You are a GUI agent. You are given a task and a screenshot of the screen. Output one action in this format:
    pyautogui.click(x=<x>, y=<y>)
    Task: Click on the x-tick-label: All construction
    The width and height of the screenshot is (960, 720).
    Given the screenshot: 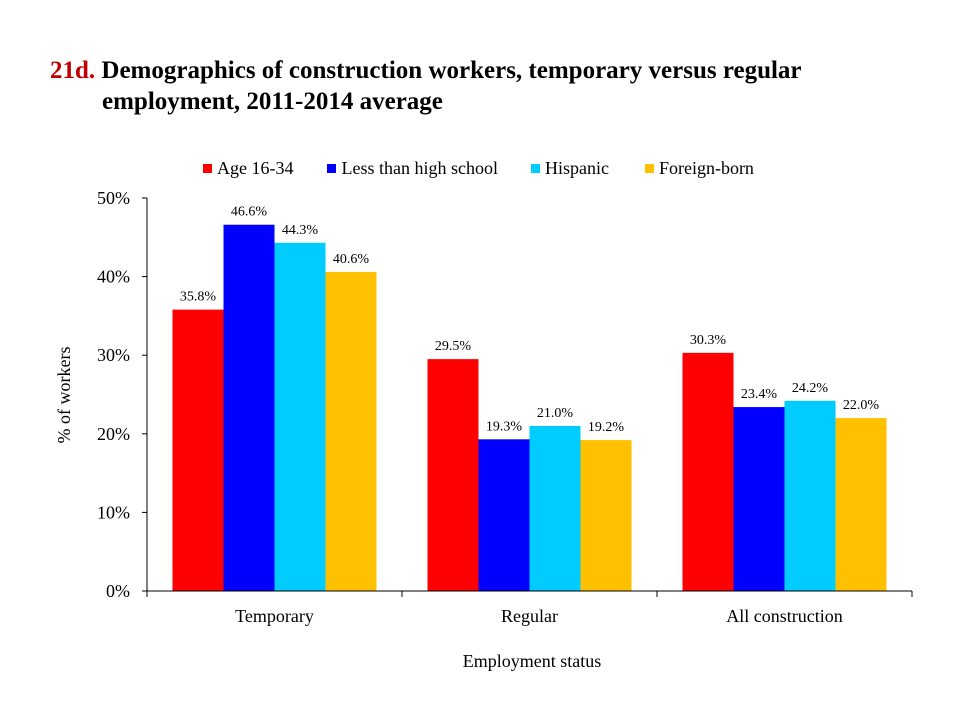 What is the action you would take?
    pyautogui.click(x=784, y=616)
    